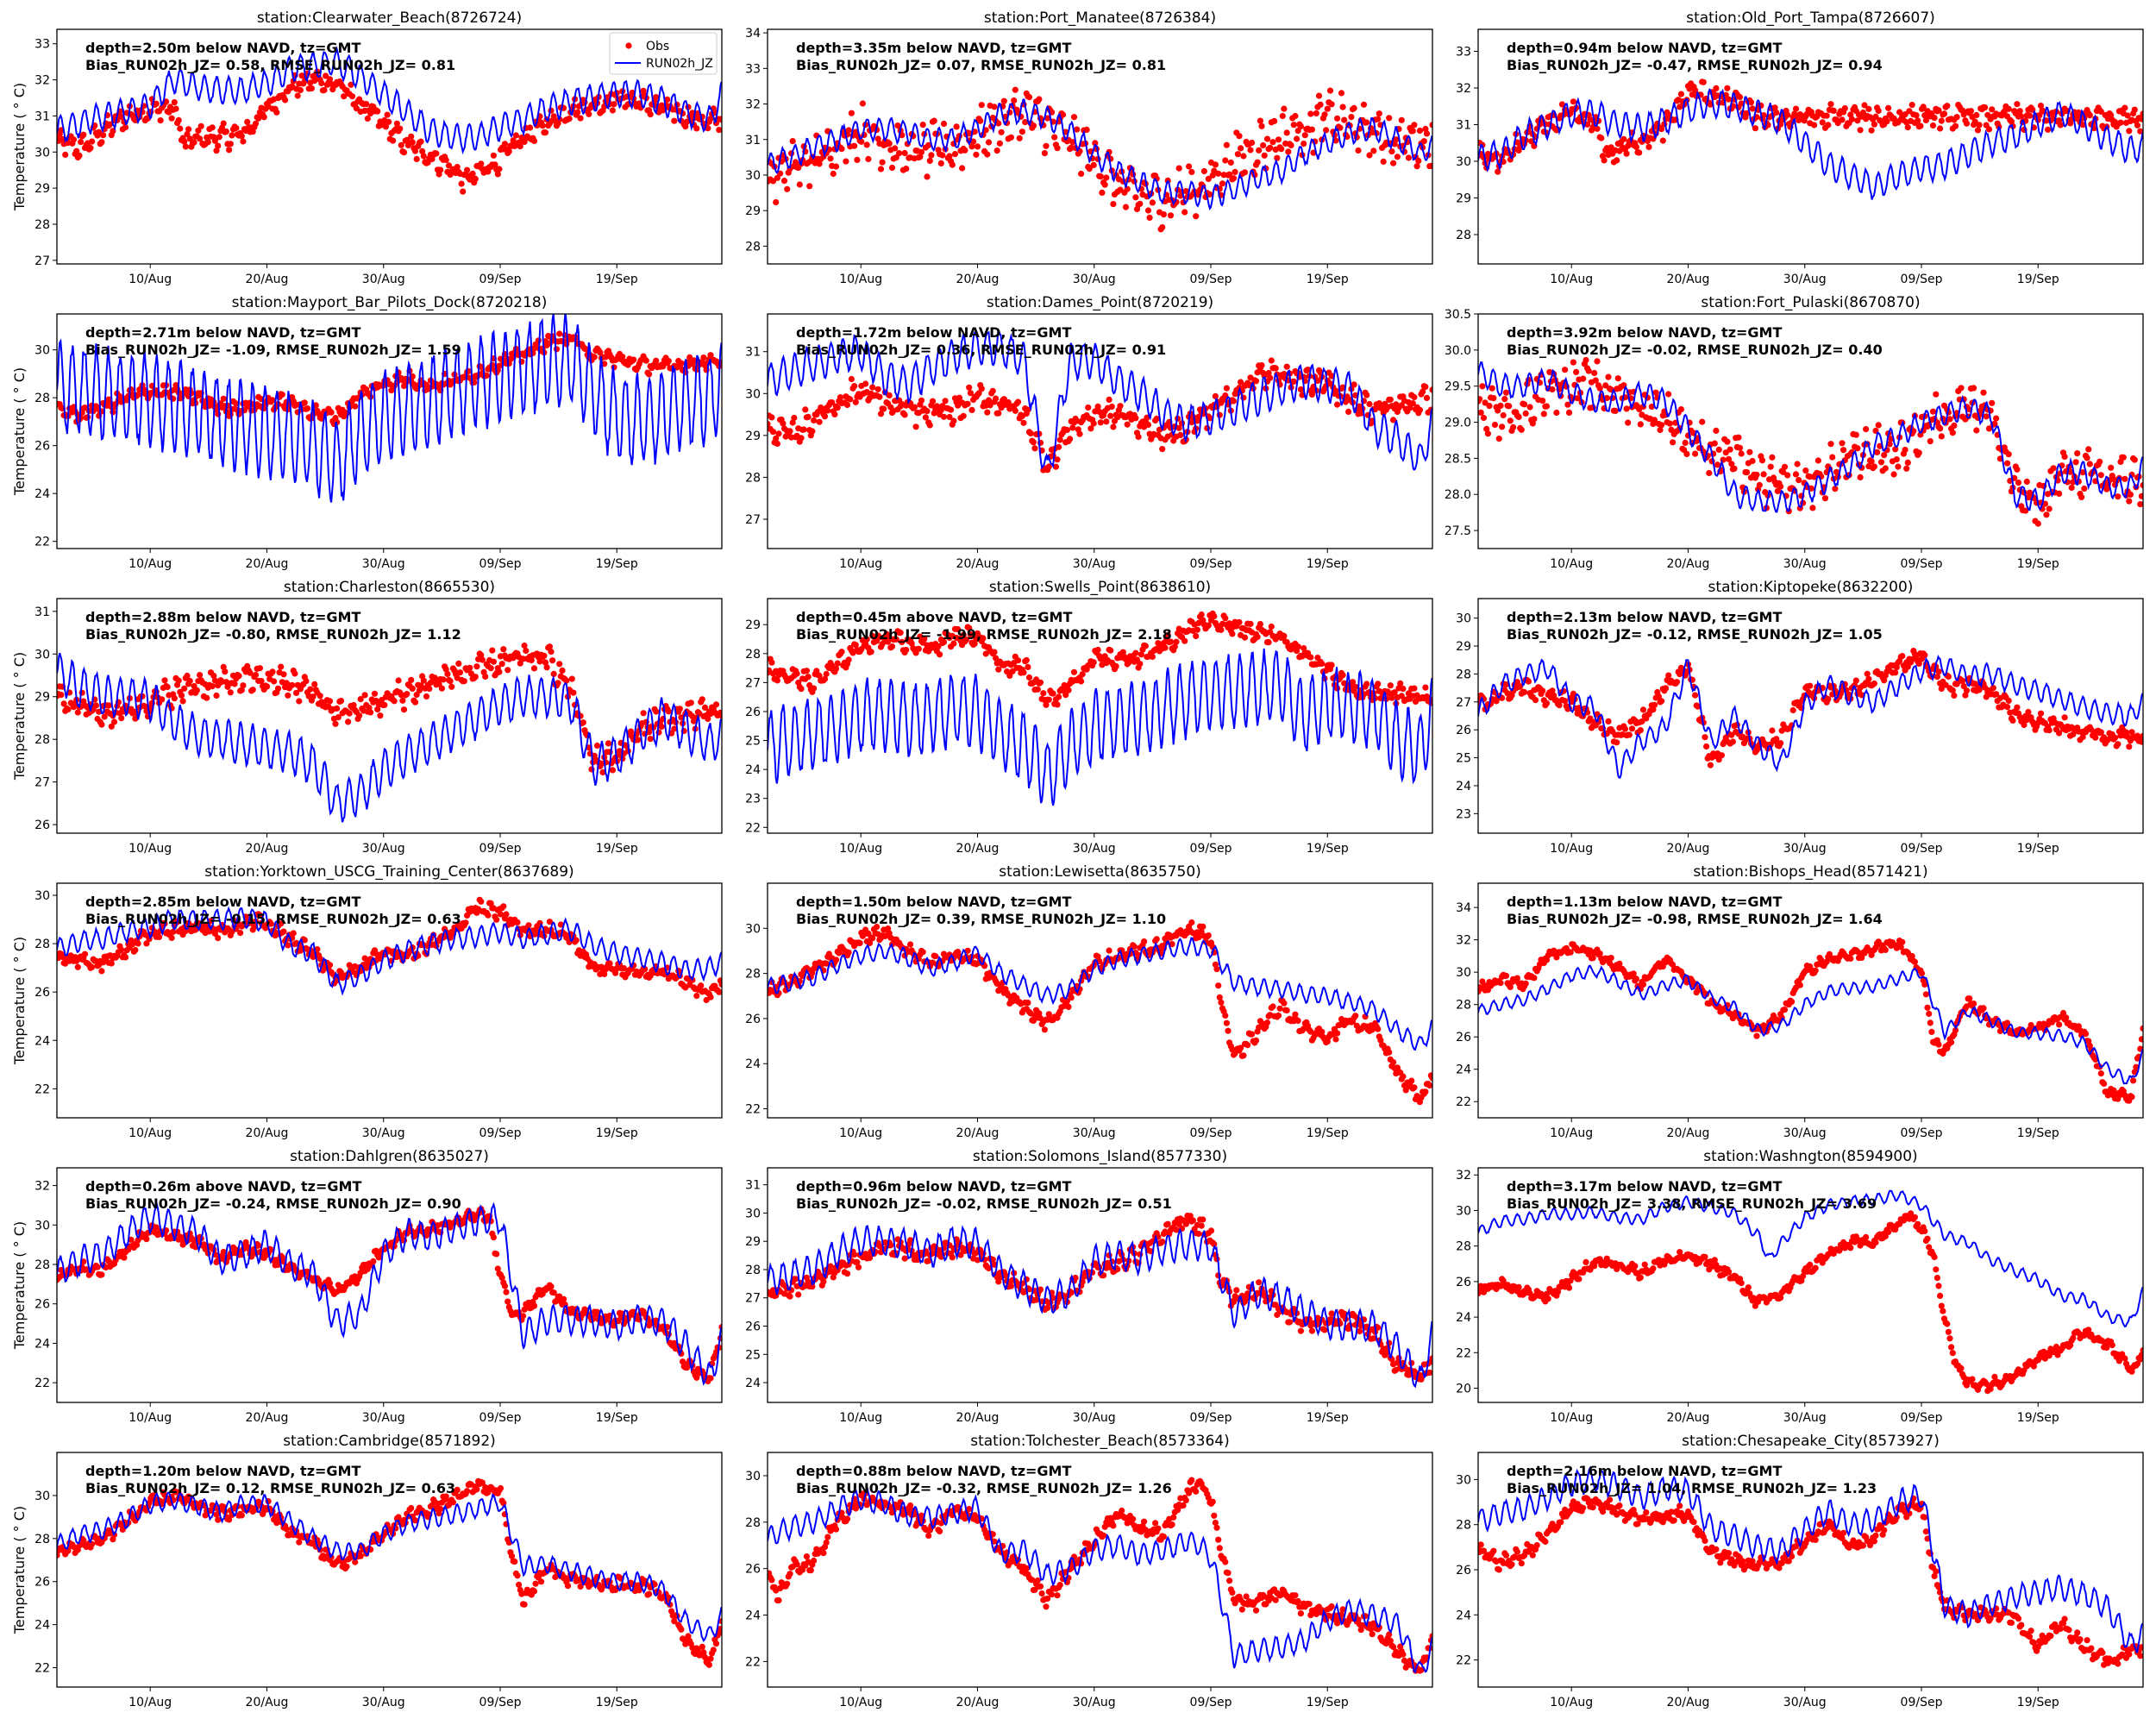 This screenshot has width=2156, height=1725. What do you see at coordinates (753, 478) in the screenshot?
I see `ytick-label: 28` at bounding box center [753, 478].